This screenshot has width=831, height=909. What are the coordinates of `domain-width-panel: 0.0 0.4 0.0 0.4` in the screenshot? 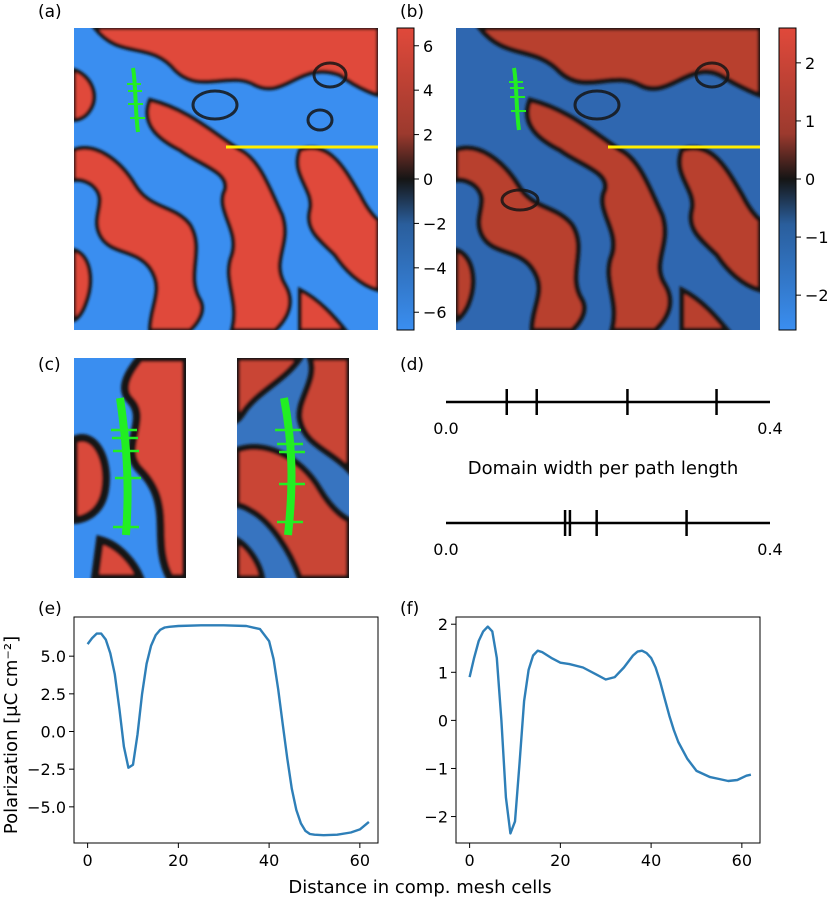 It's located at (608, 474).